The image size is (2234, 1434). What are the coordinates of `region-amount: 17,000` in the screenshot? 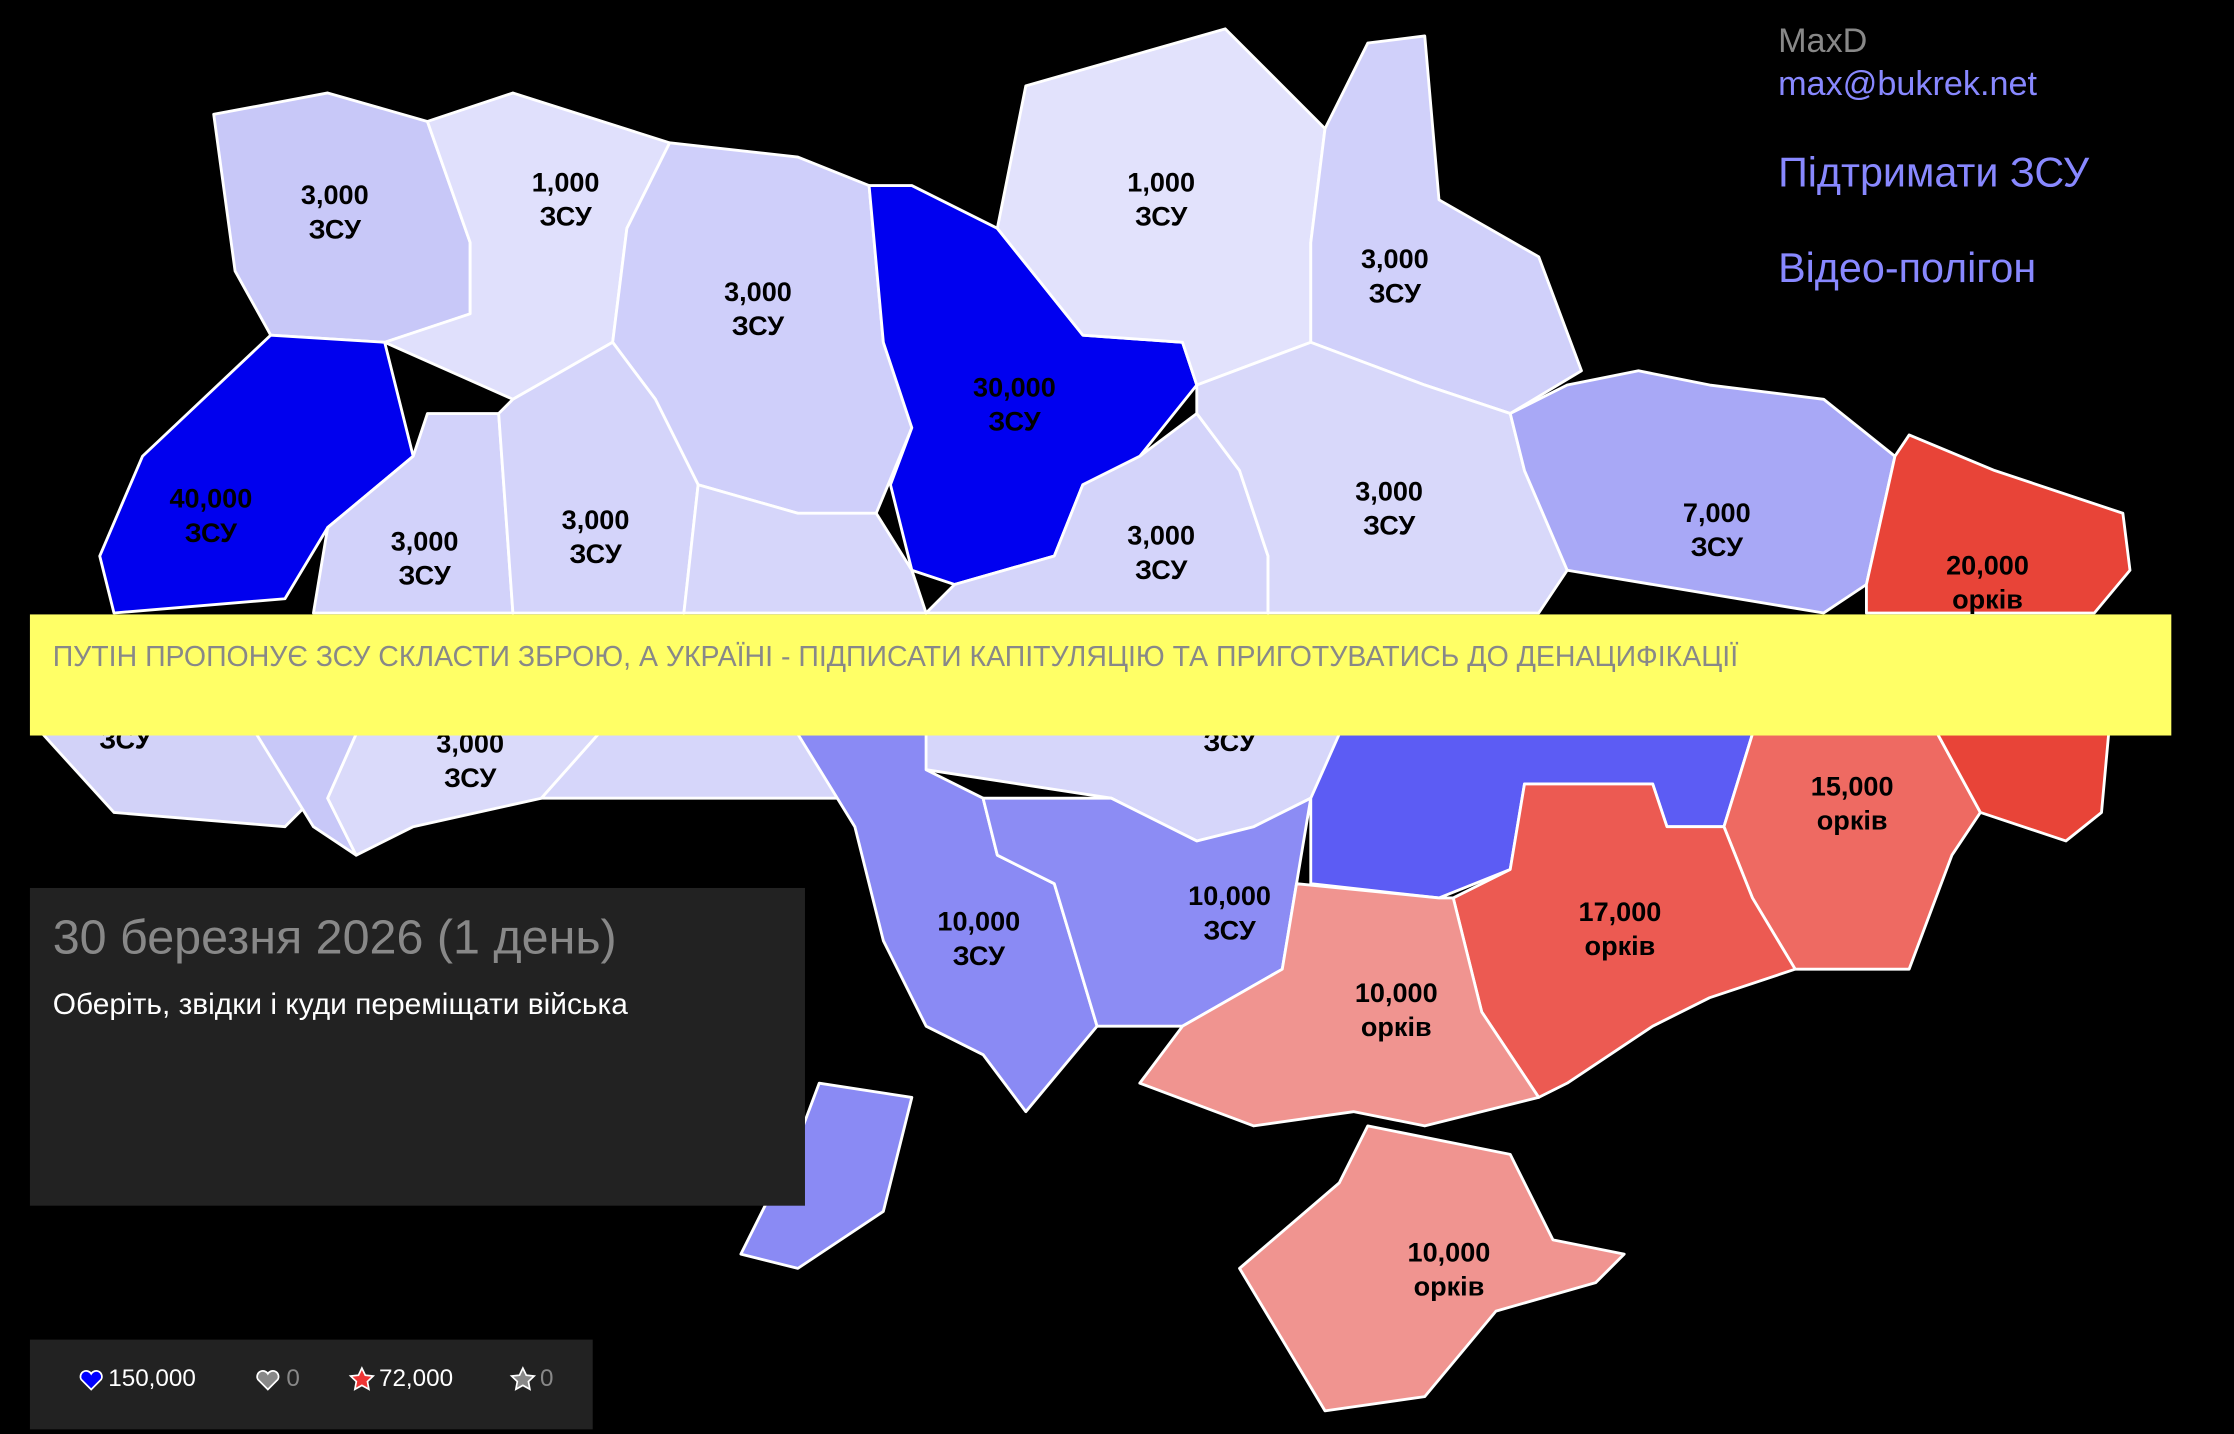 It's located at (1620, 911).